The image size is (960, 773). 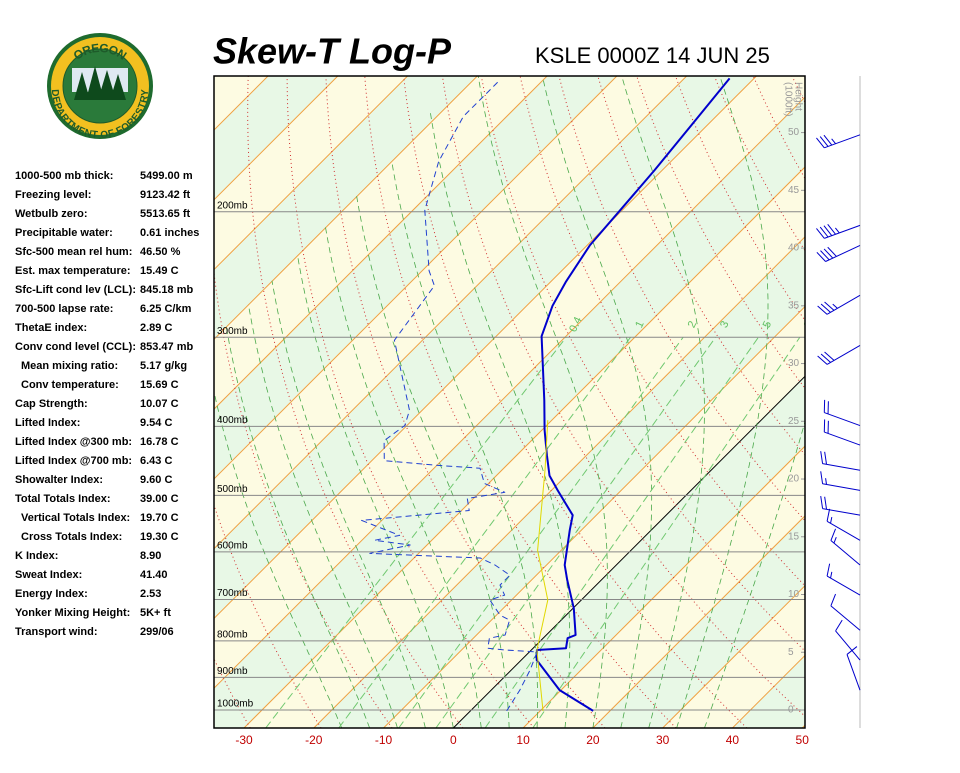 I want to click on y-tick-label: 900mb, so click(x=232, y=671).